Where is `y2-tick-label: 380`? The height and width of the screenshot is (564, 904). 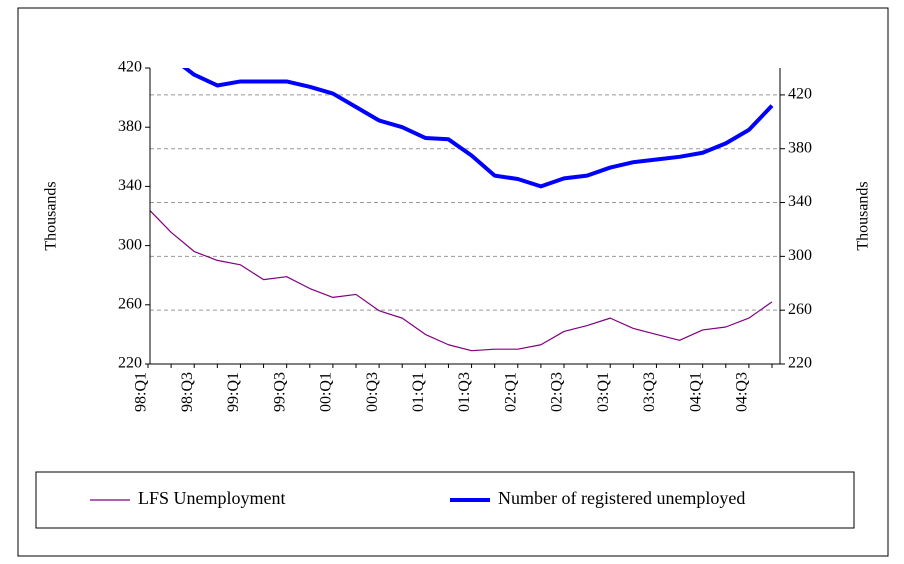
y2-tick-label: 380 is located at coordinates (800, 147).